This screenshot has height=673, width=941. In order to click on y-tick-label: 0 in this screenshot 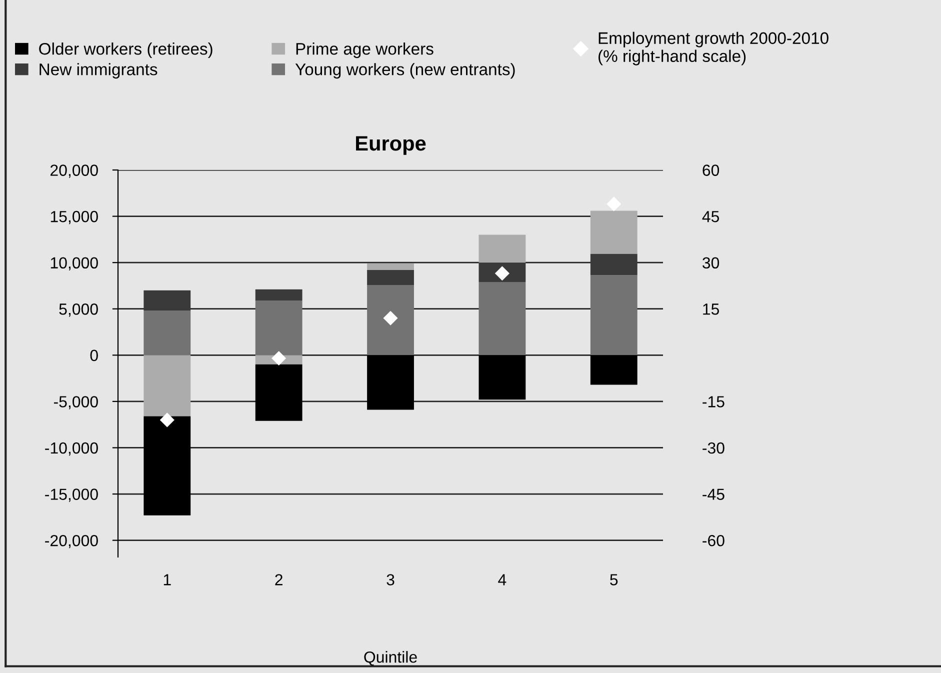, I will do `click(94, 356)`.